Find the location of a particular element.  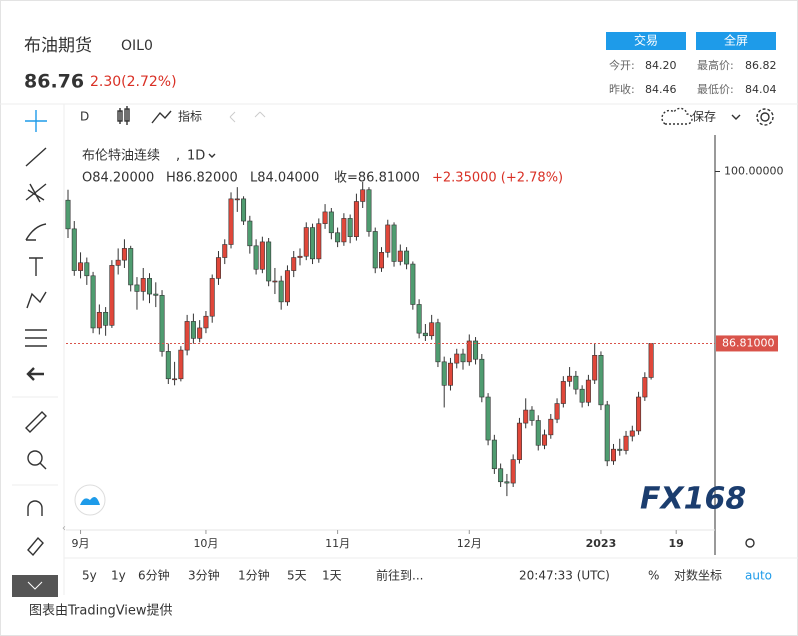

range-button: 6分钟 is located at coordinates (154, 575).